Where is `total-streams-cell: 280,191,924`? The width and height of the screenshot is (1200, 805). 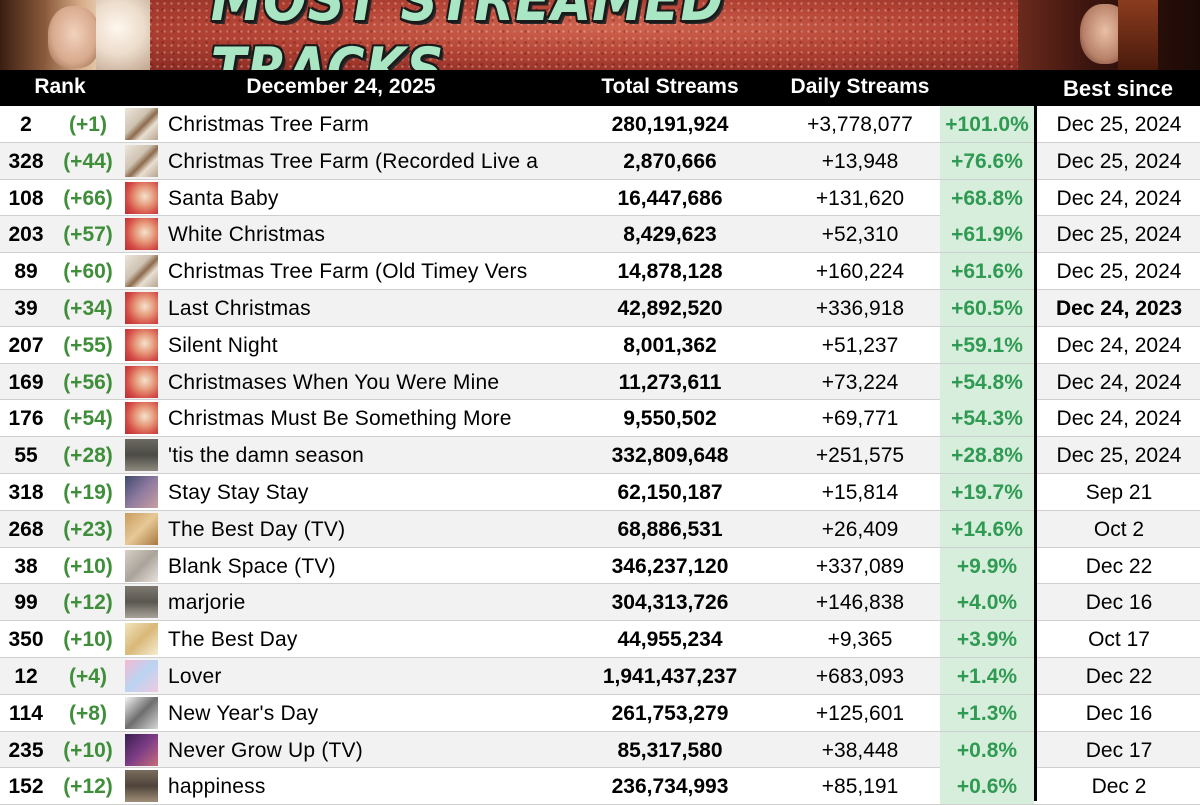 total-streams-cell: 280,191,924 is located at coordinates (670, 124).